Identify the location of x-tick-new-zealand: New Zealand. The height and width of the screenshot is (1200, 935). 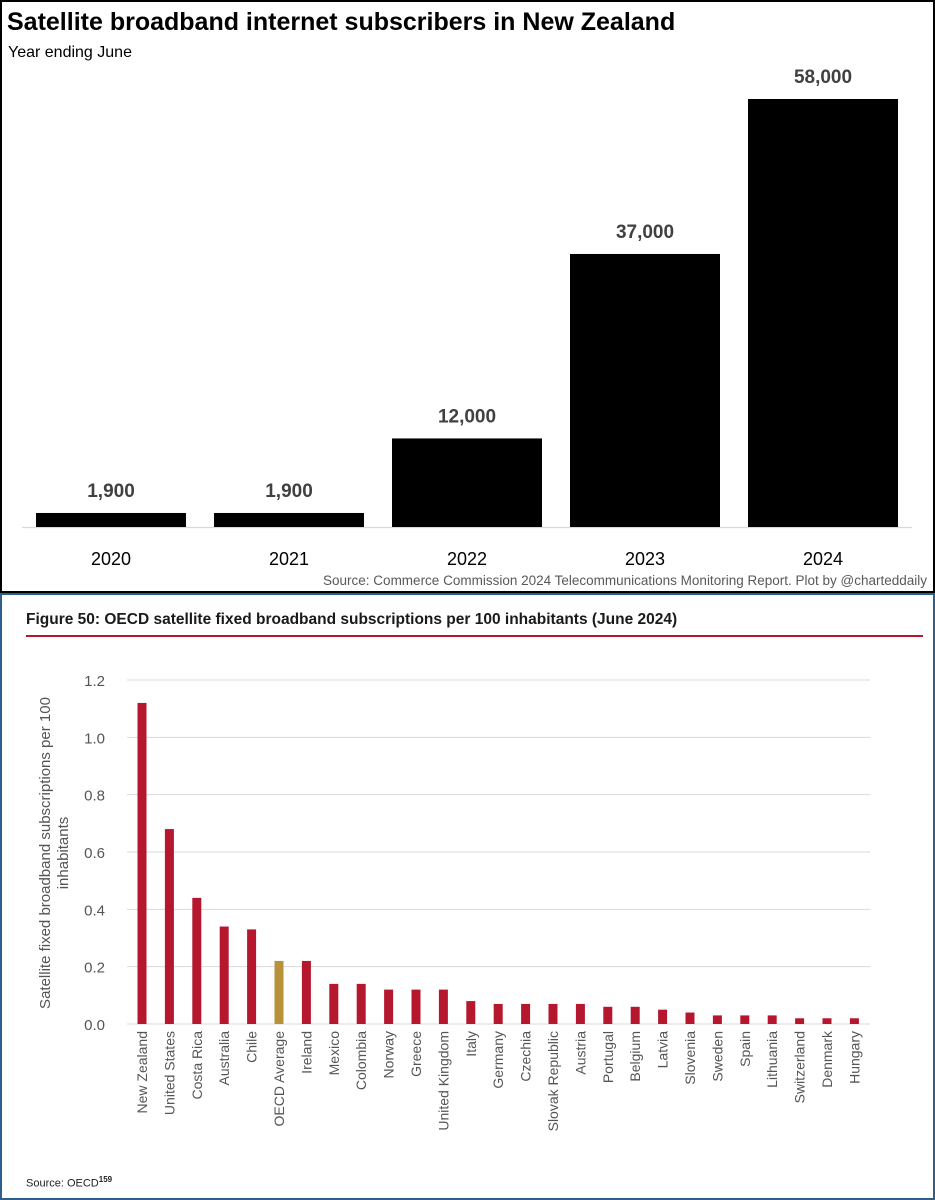
(142, 1072).